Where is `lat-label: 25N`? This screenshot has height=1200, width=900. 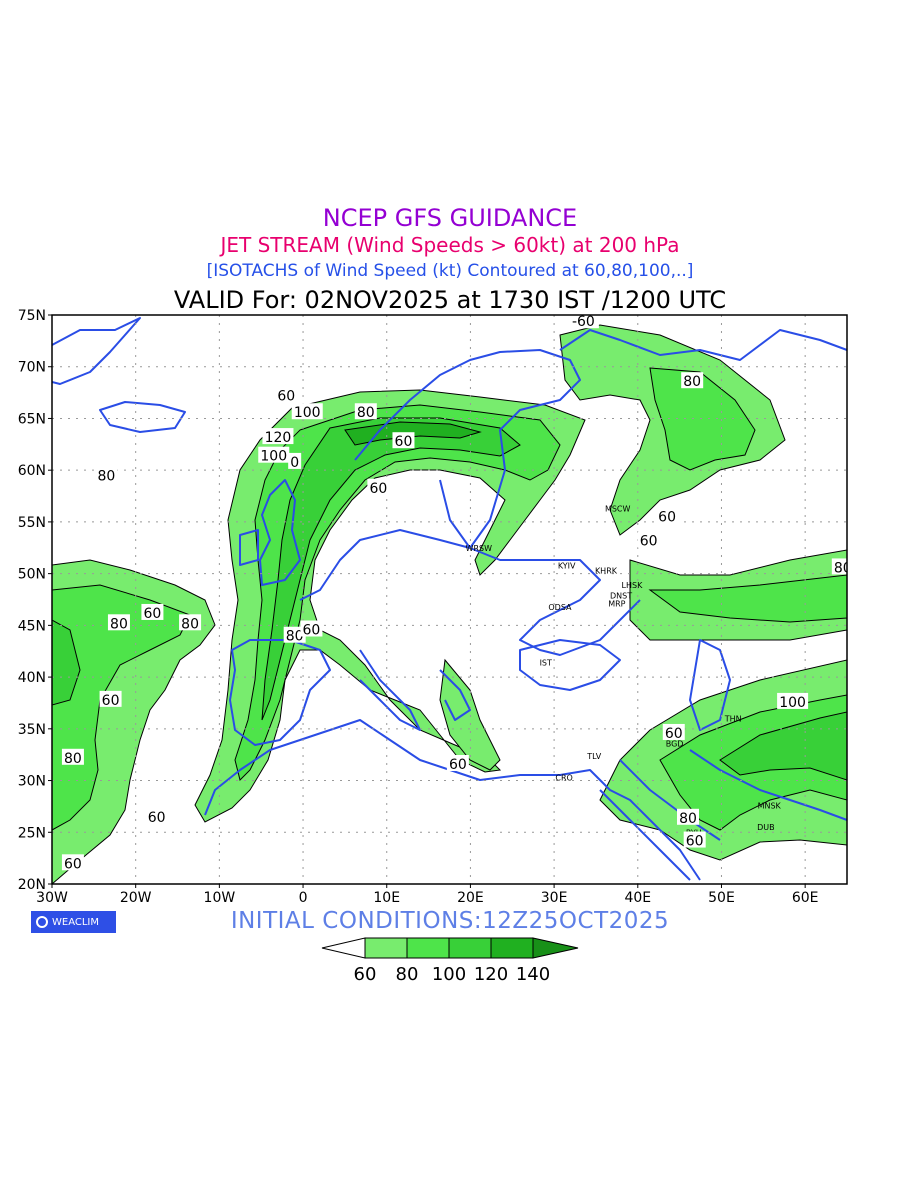 lat-label: 25N is located at coordinates (32, 833).